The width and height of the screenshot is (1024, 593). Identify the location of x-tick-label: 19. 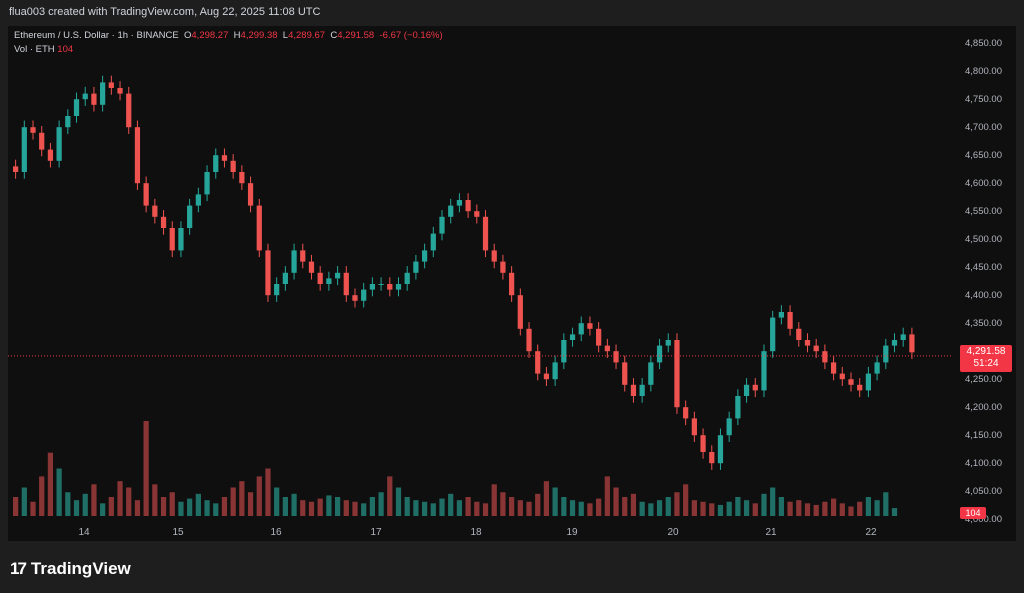
(572, 532).